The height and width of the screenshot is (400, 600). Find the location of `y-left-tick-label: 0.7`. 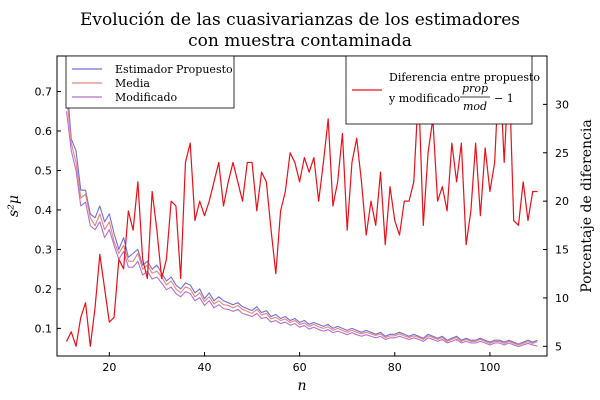

y-left-tick-label: 0.7 is located at coordinates (44, 92).